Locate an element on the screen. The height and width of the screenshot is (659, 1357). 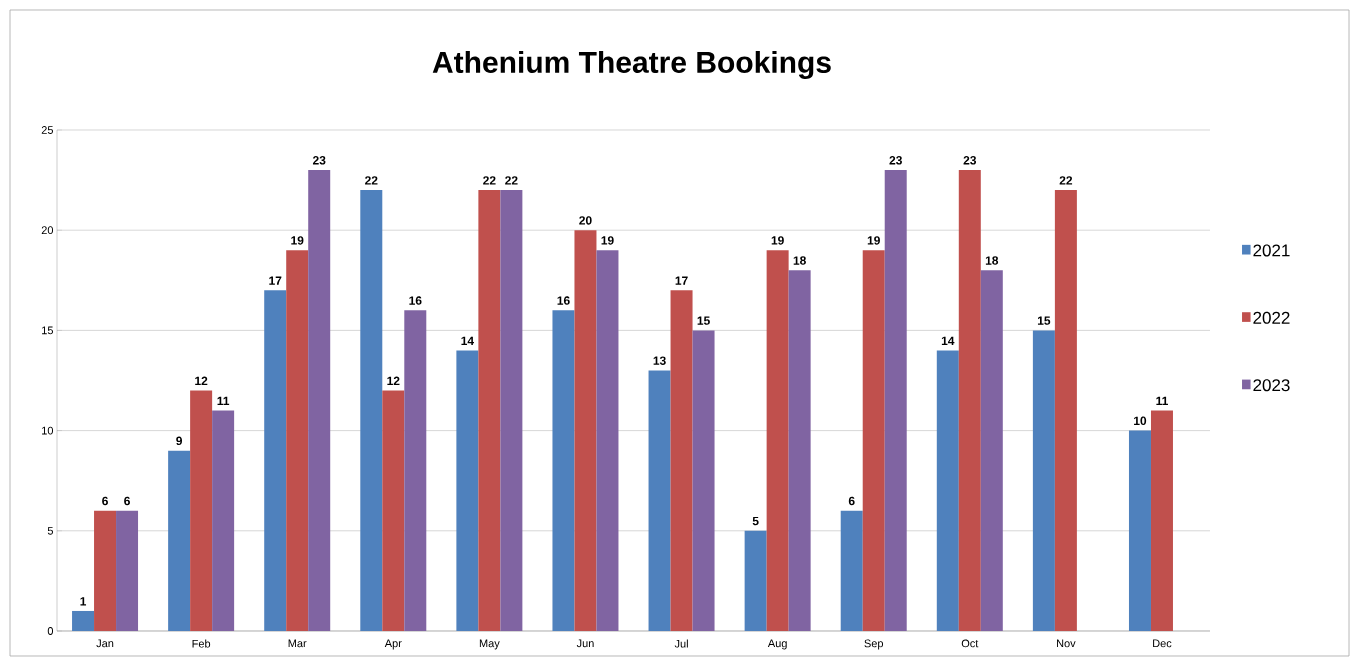
data-label: 9 is located at coordinates (179, 441).